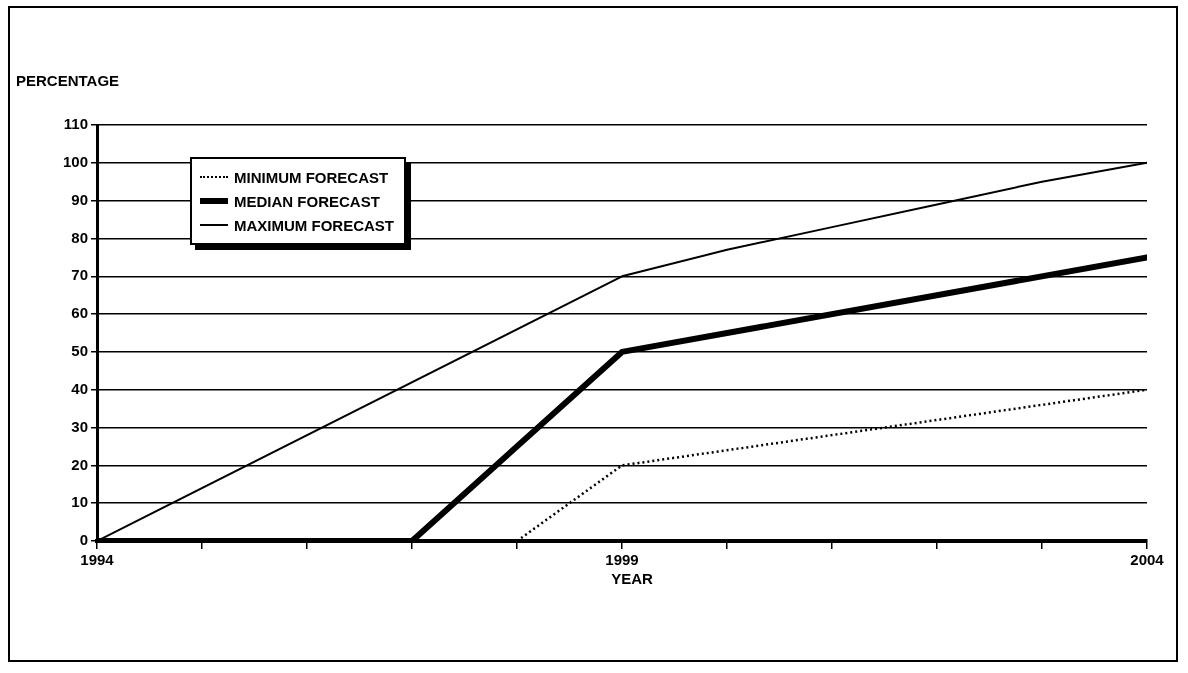  What do you see at coordinates (80, 464) in the screenshot?
I see `y-tick-label: 20` at bounding box center [80, 464].